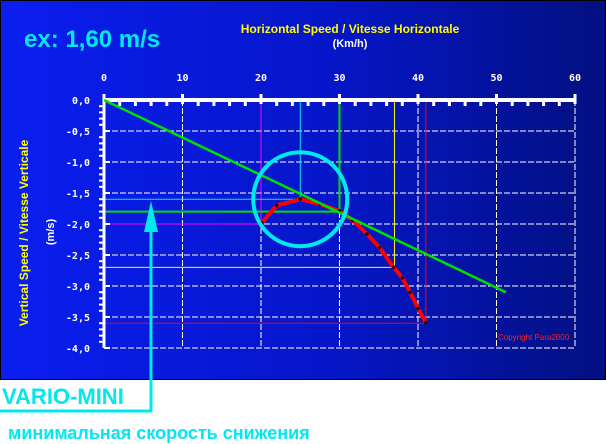 This screenshot has width=606, height=444. What do you see at coordinates (78, 163) in the screenshot?
I see `y-tick-label: -1,0` at bounding box center [78, 163].